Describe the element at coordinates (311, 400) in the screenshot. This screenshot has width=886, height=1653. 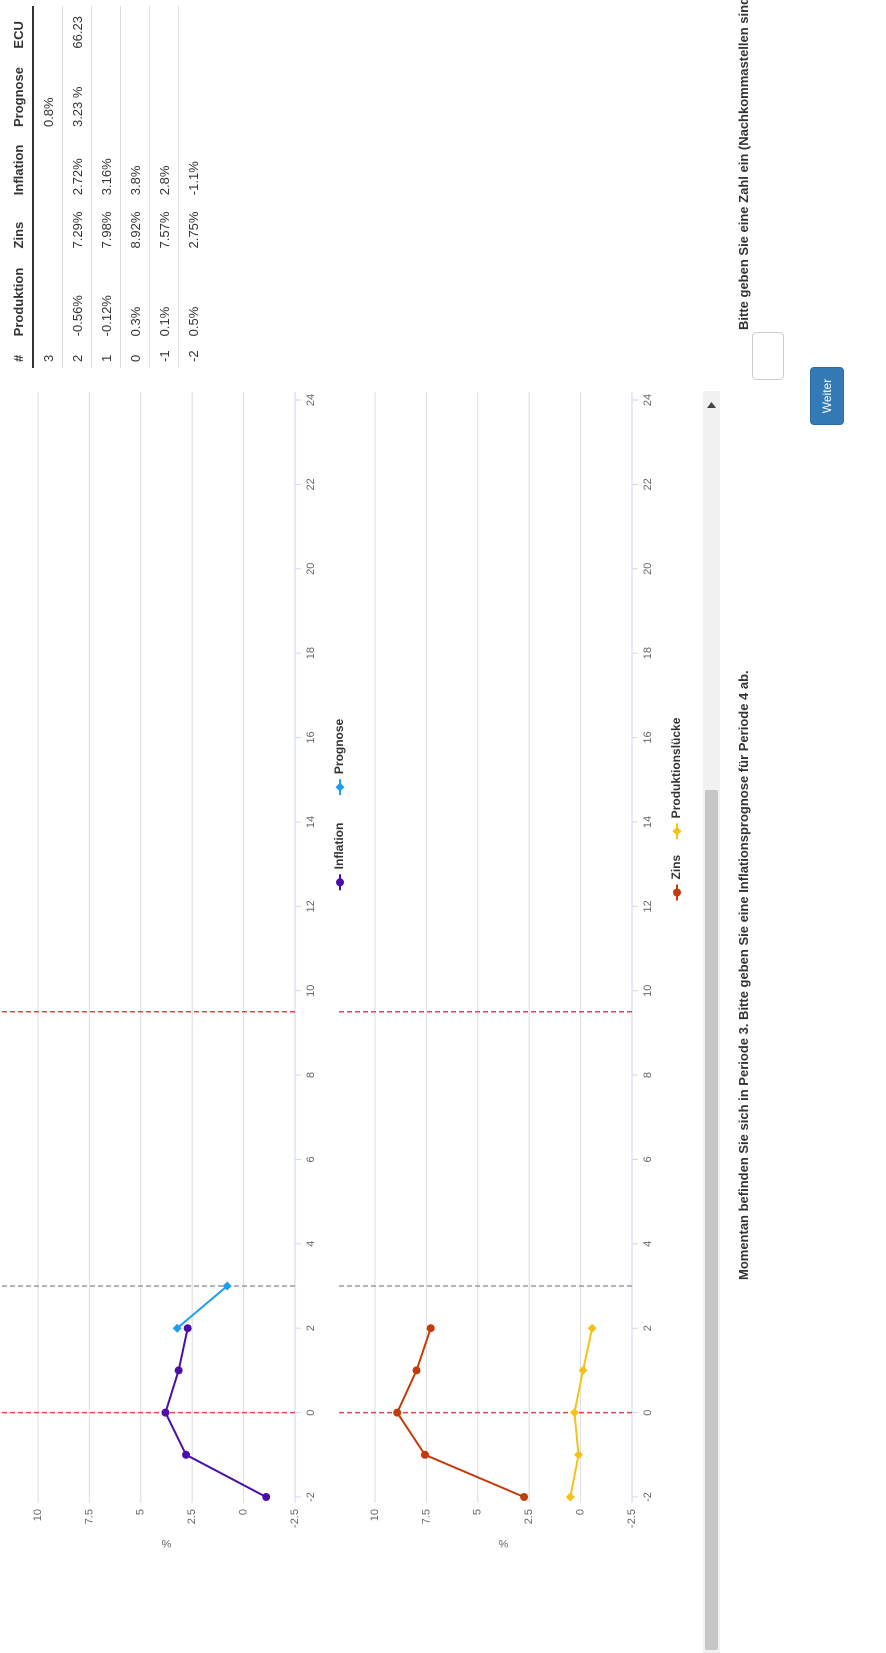
I see `x-tick-label: 24` at that location.